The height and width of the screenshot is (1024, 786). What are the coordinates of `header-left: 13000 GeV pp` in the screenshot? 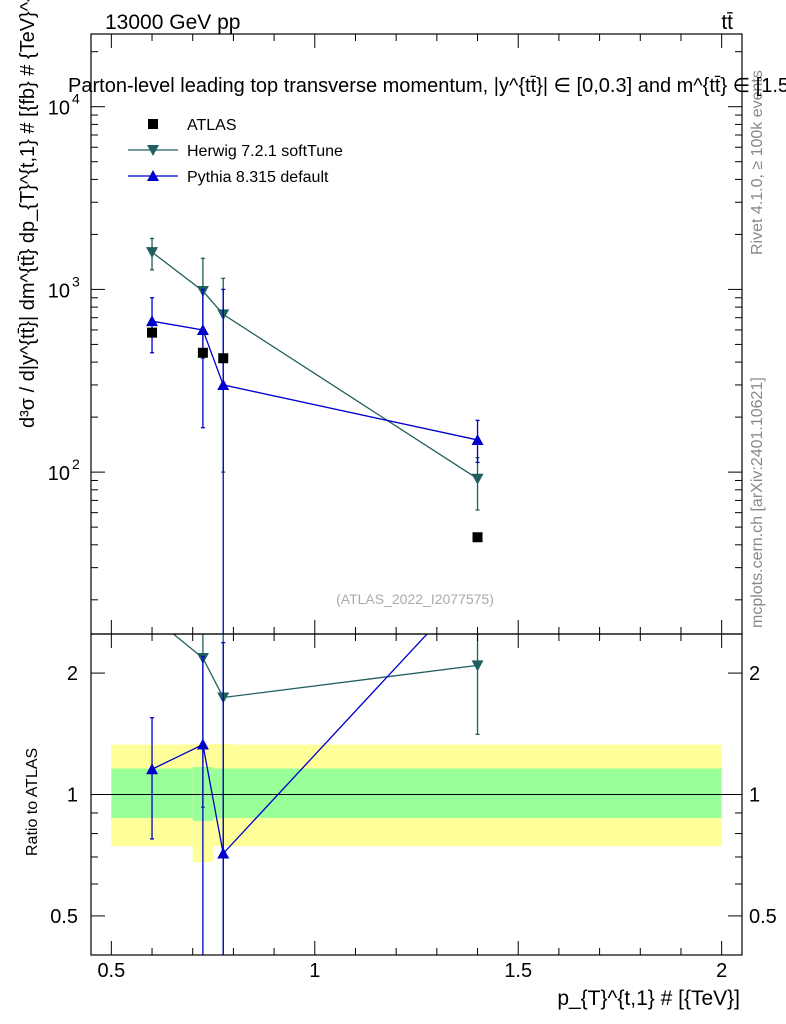 It's located at (172, 22).